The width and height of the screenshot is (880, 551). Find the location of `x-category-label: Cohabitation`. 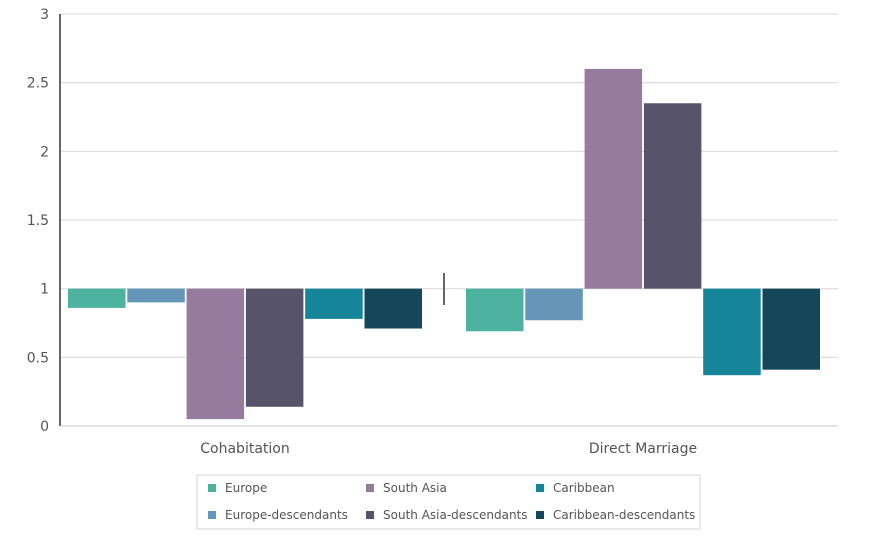

x-category-label: Cohabitation is located at coordinates (244, 449).